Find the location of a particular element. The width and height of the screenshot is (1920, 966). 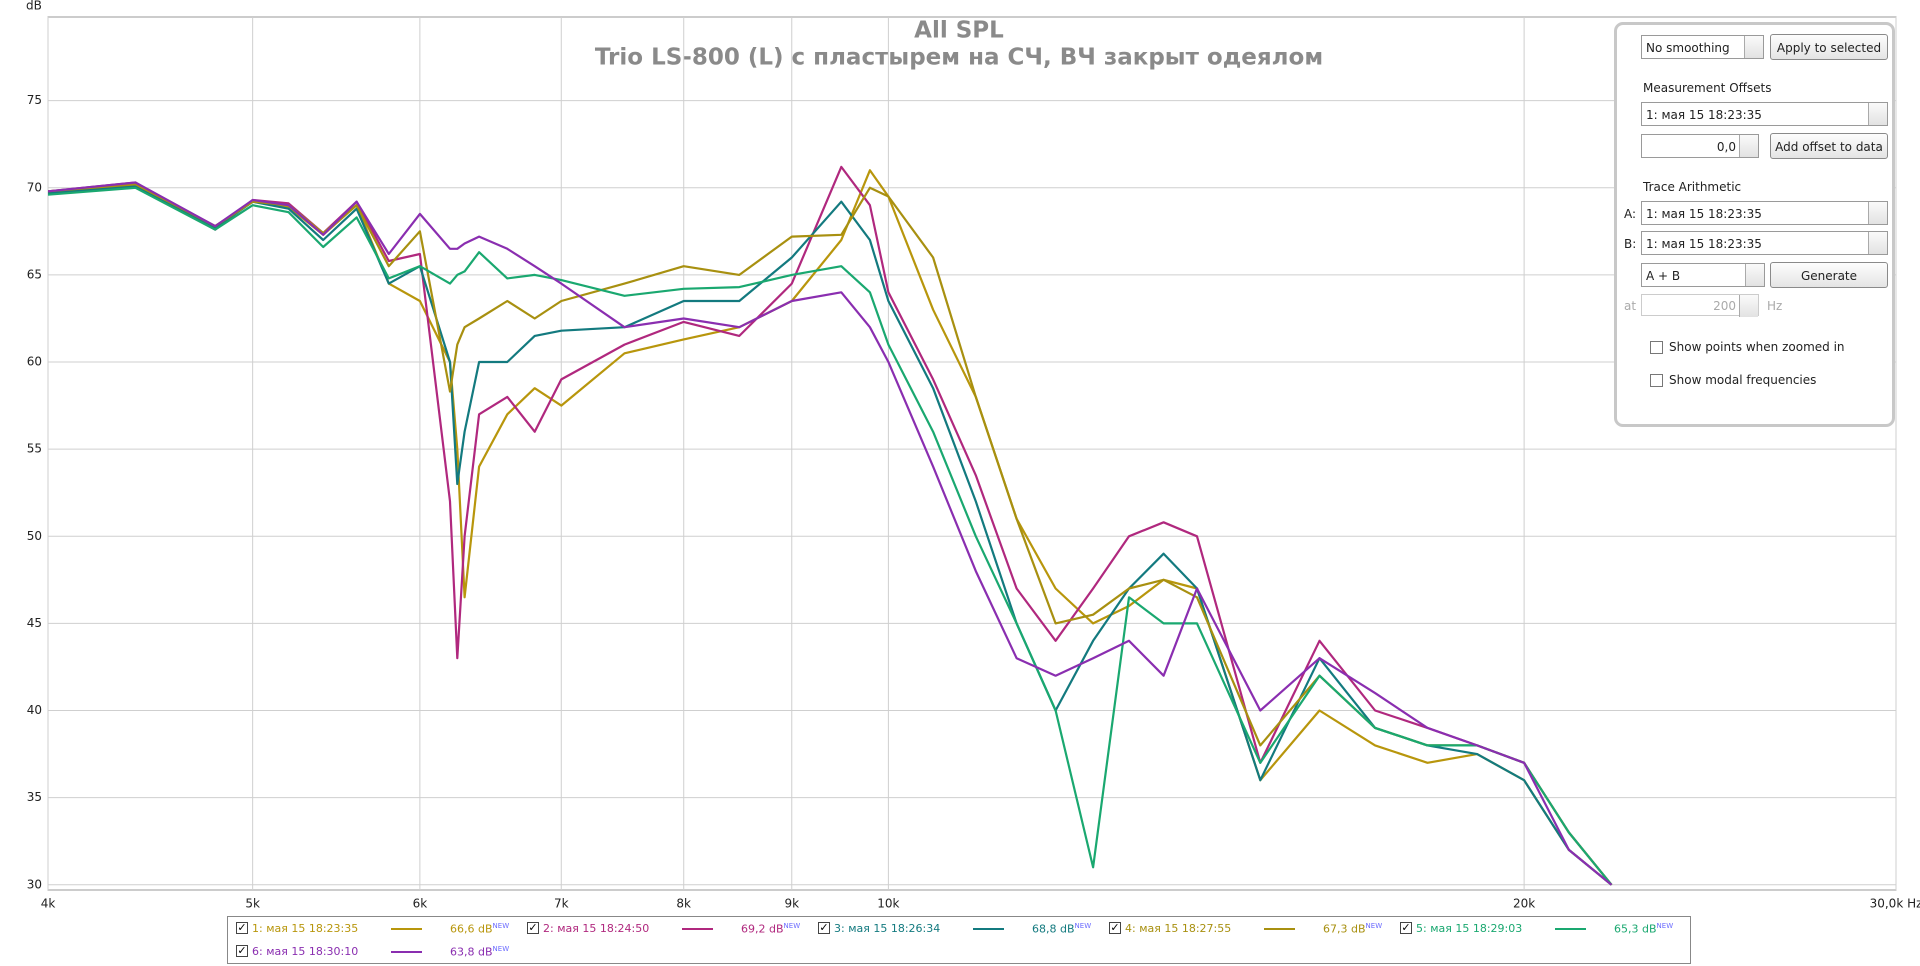

y-tick-label: 50 is located at coordinates (34, 536).